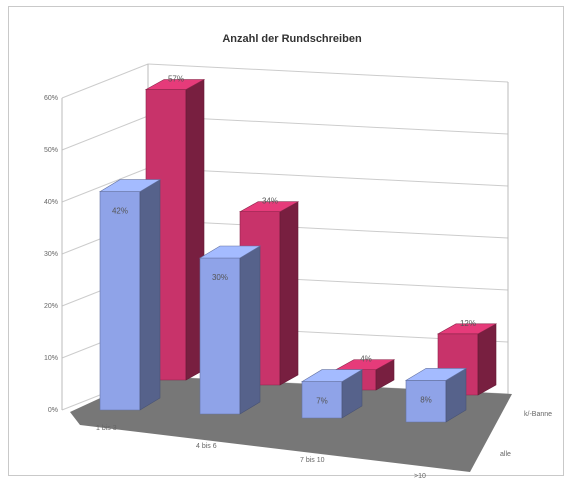 The height and width of the screenshot is (486, 576). I want to click on x-tick-label: 7 bis 10, so click(312, 460).